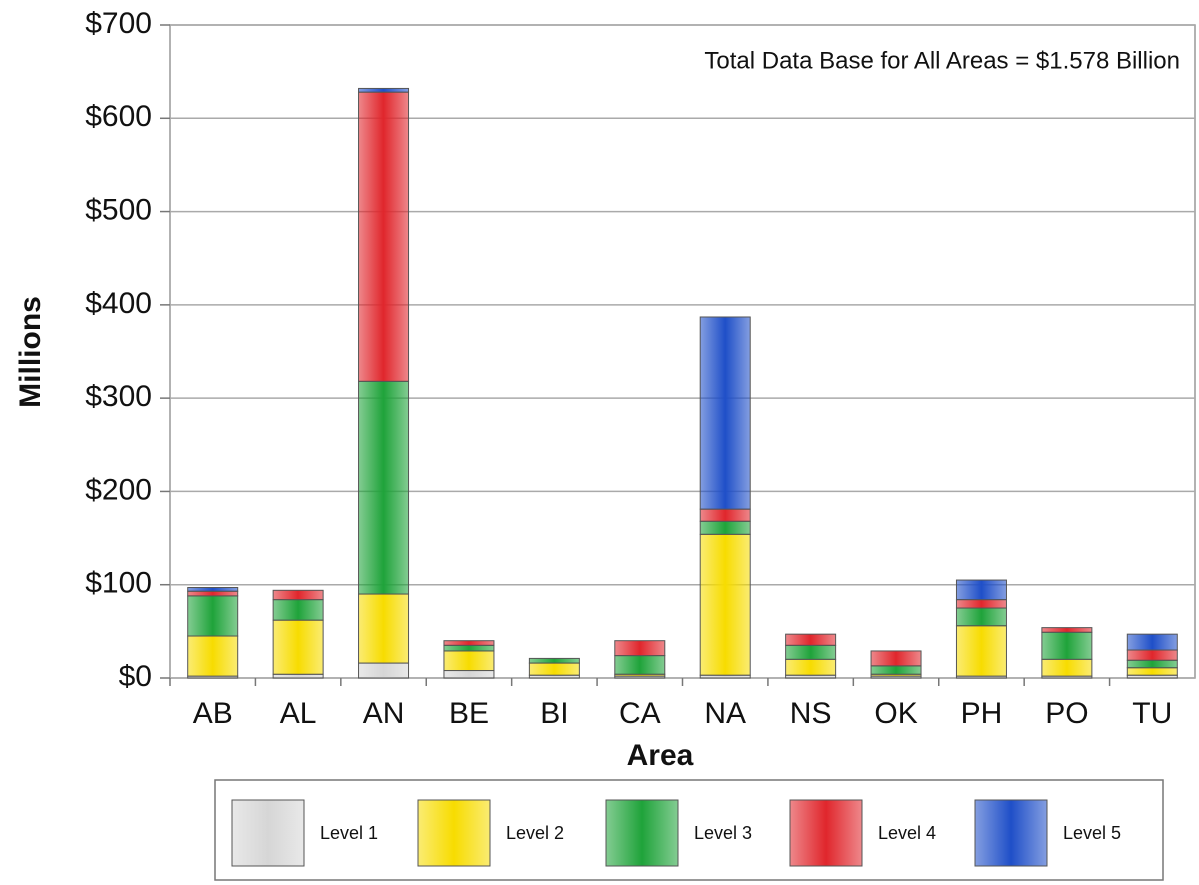 The image size is (1199, 885). What do you see at coordinates (118, 23) in the screenshot?
I see `y-tick-label: $700` at bounding box center [118, 23].